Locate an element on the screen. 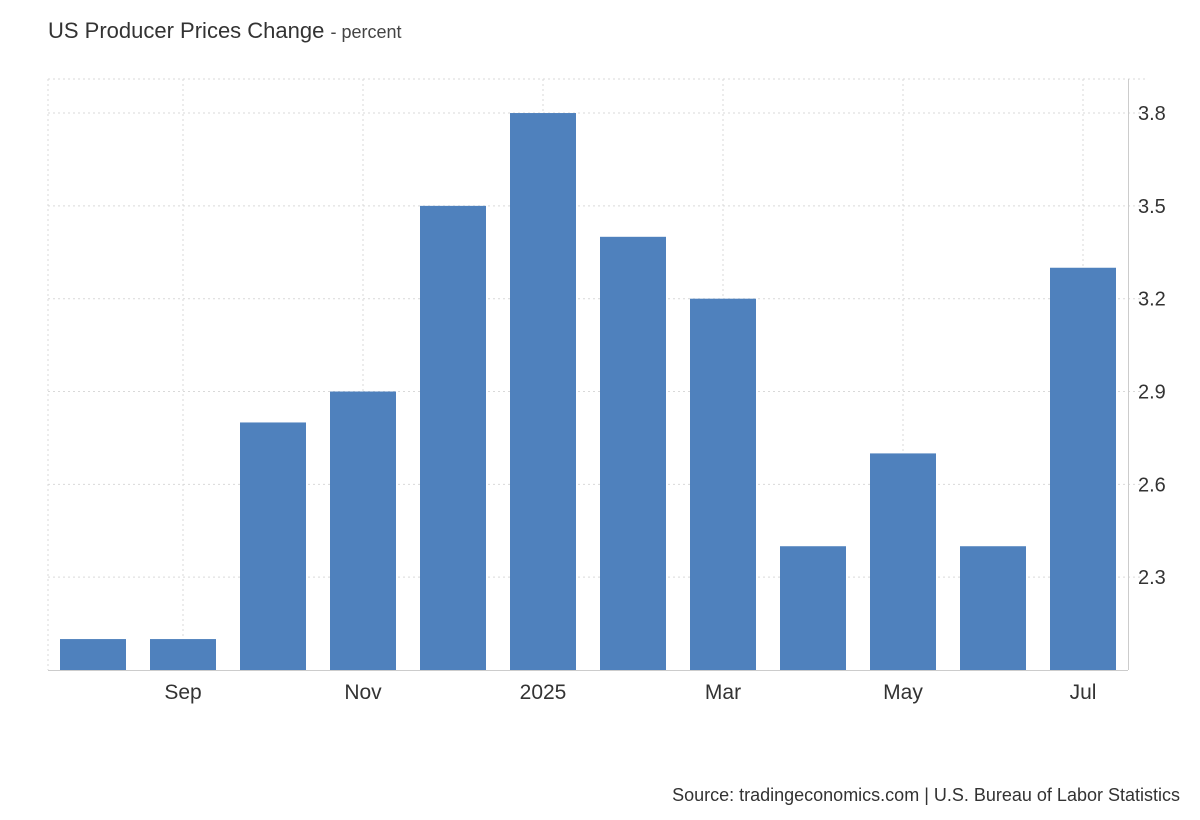 Image resolution: width=1200 pixels, height=820 pixels. y-tick-label: 3.8 is located at coordinates (1152, 114).